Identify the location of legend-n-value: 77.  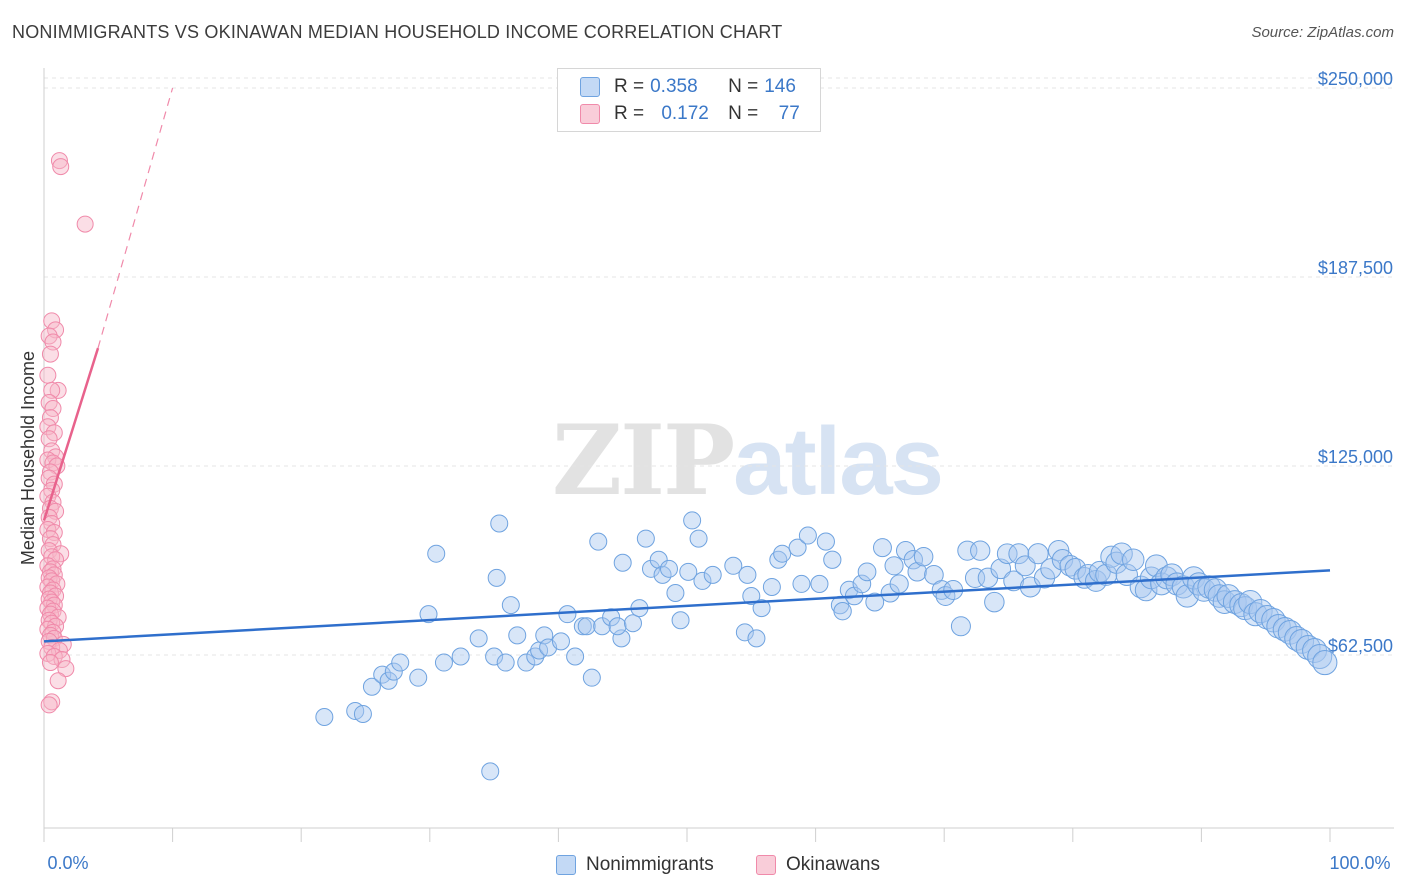
(789, 113).